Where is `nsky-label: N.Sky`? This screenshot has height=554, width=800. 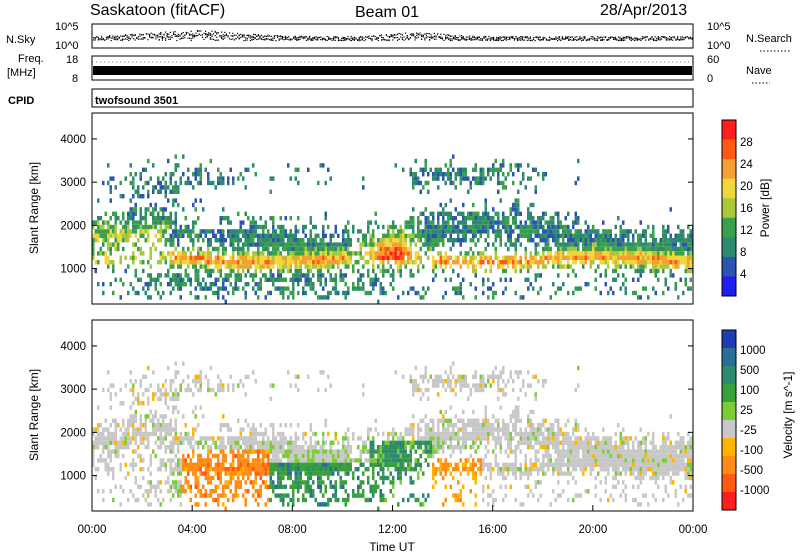
nsky-label: N.Sky is located at coordinates (21, 40).